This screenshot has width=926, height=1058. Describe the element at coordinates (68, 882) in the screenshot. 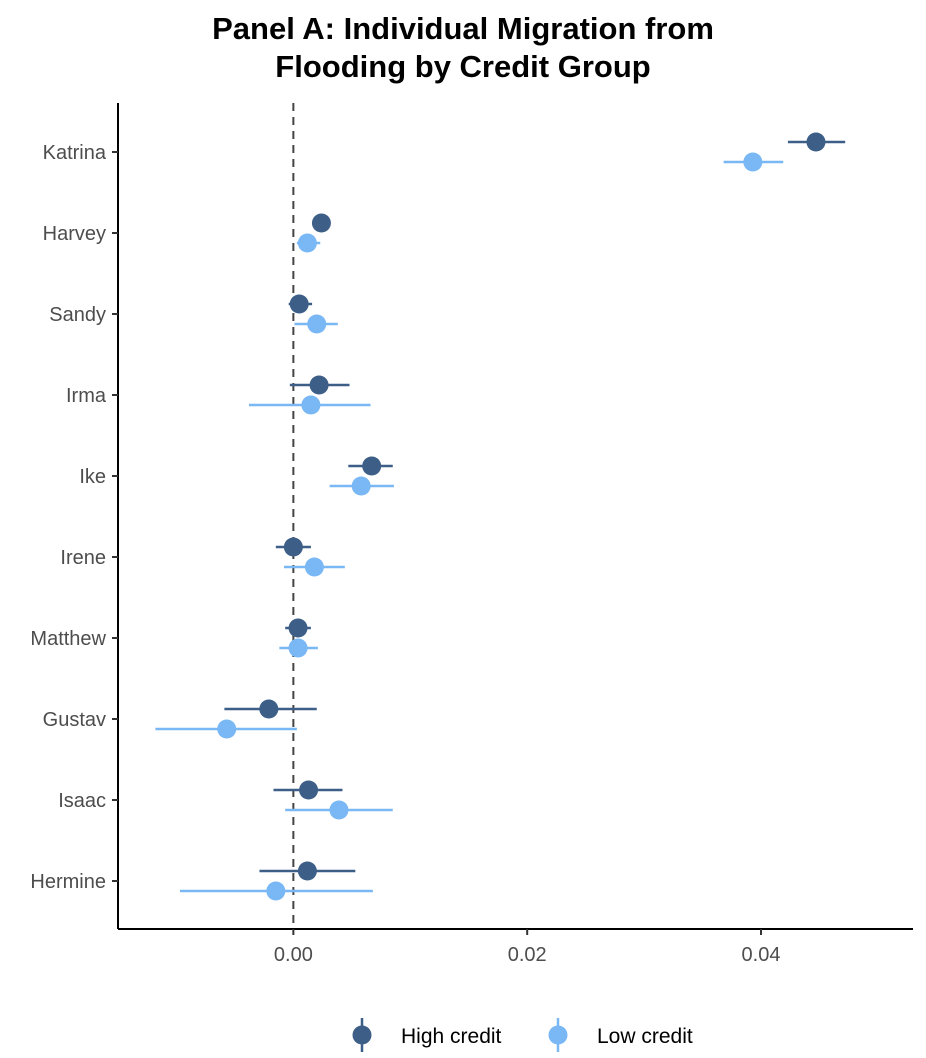

I see `y-tick-label-hermine: Hermine` at that location.